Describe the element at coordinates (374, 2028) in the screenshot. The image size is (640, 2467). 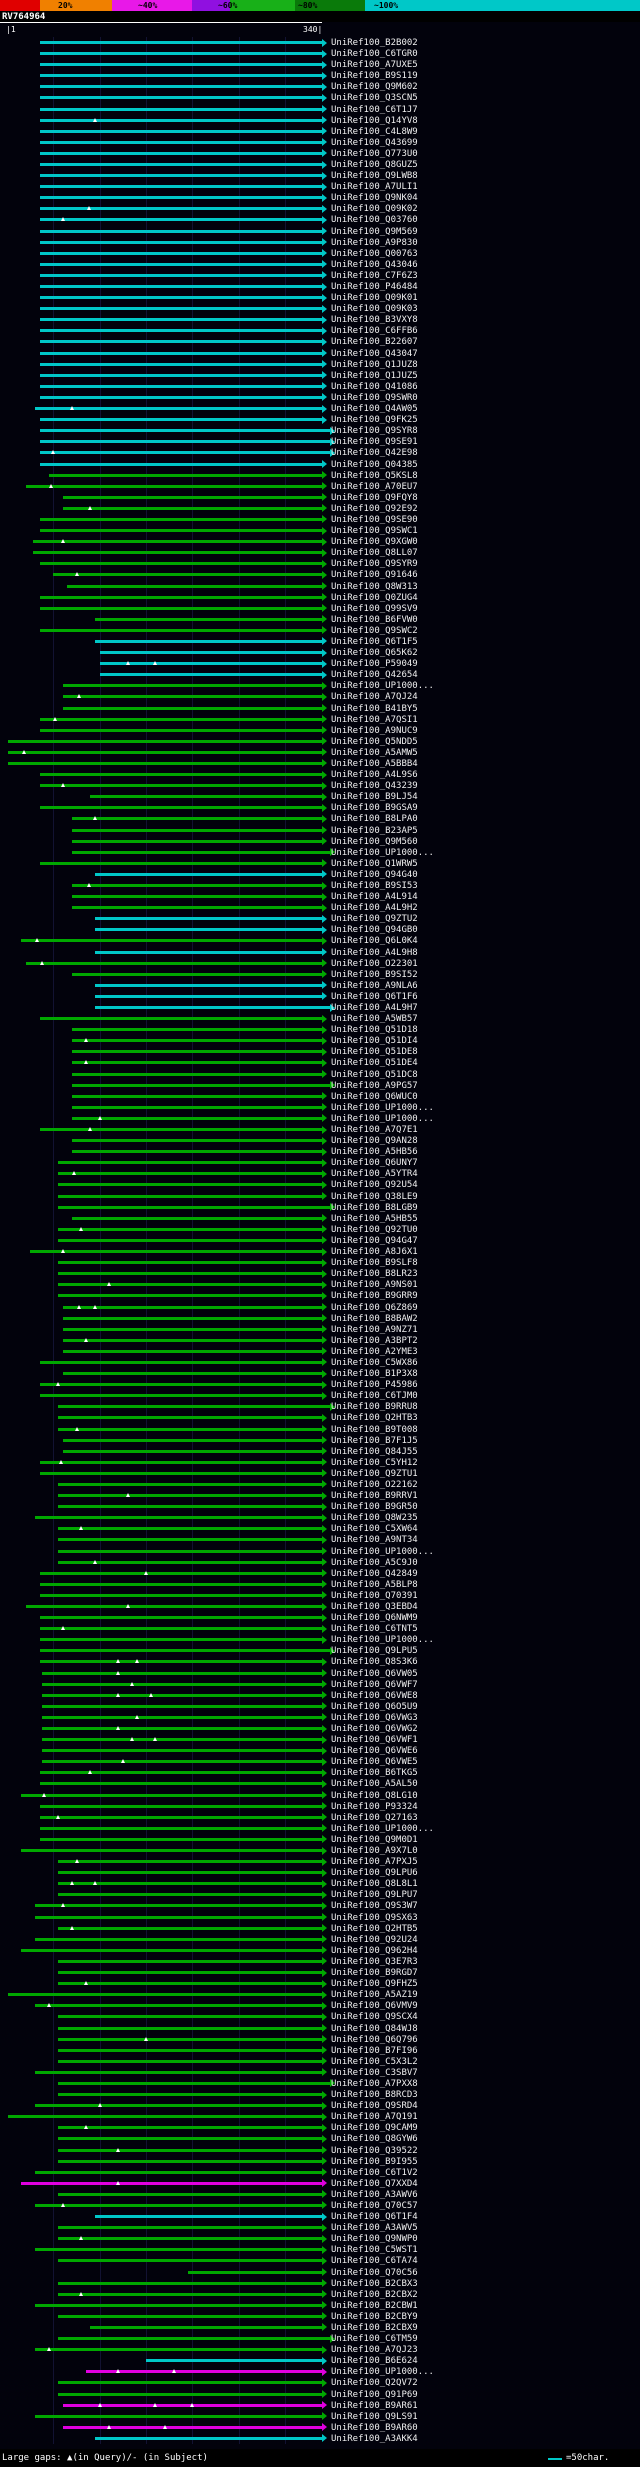
I see `hit-label: UniRef100_Q84WJ8` at that location.